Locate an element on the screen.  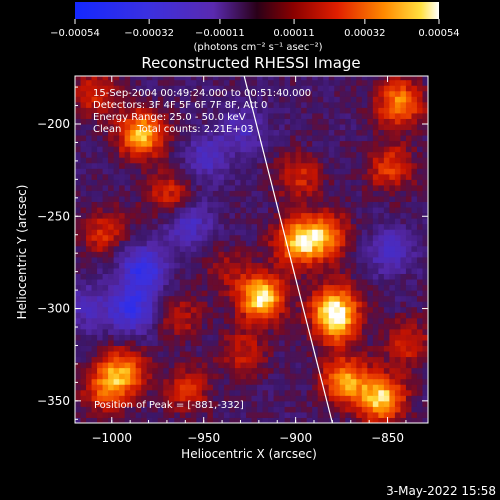
x-tick-label: −900 is located at coordinates (295, 438).